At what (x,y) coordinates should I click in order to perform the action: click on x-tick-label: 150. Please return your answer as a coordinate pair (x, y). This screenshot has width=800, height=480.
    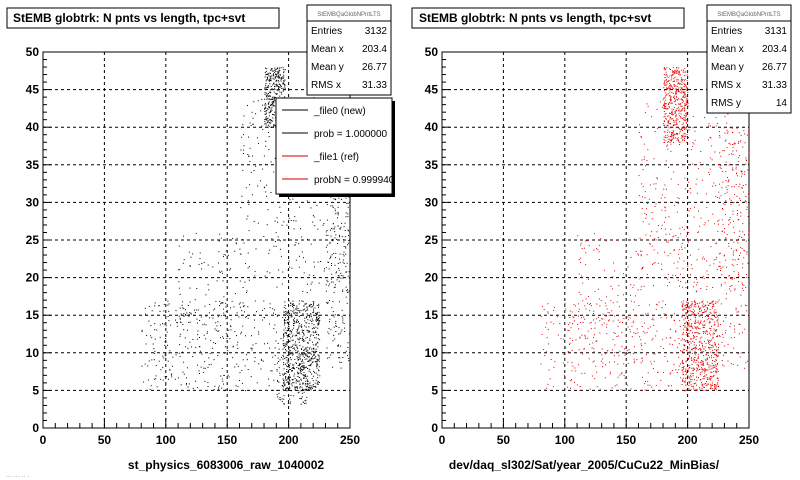
    Looking at the image, I should click on (227, 440).